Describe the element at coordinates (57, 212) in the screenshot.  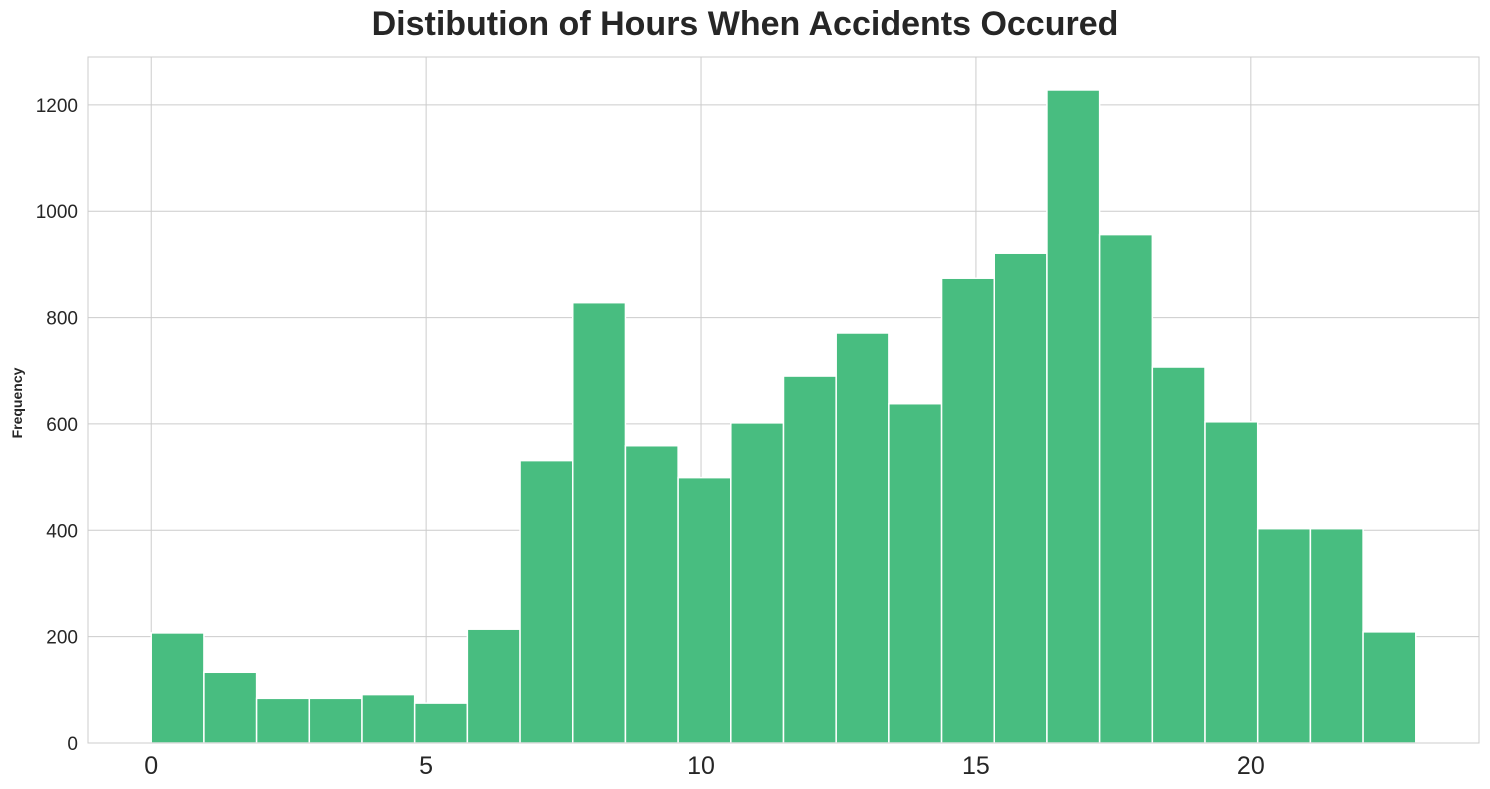
I see `y-tick-label: 1000` at that location.